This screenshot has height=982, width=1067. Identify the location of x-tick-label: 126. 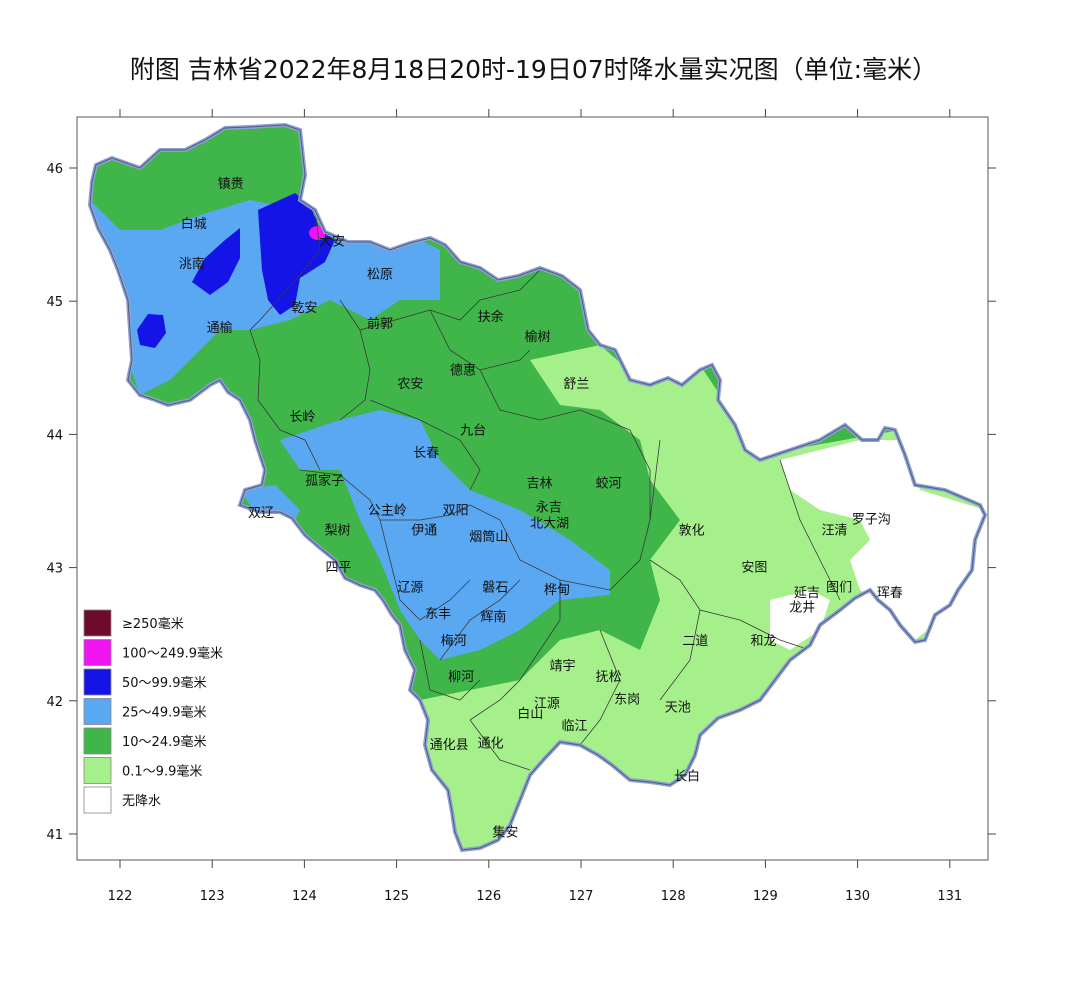
(488, 896).